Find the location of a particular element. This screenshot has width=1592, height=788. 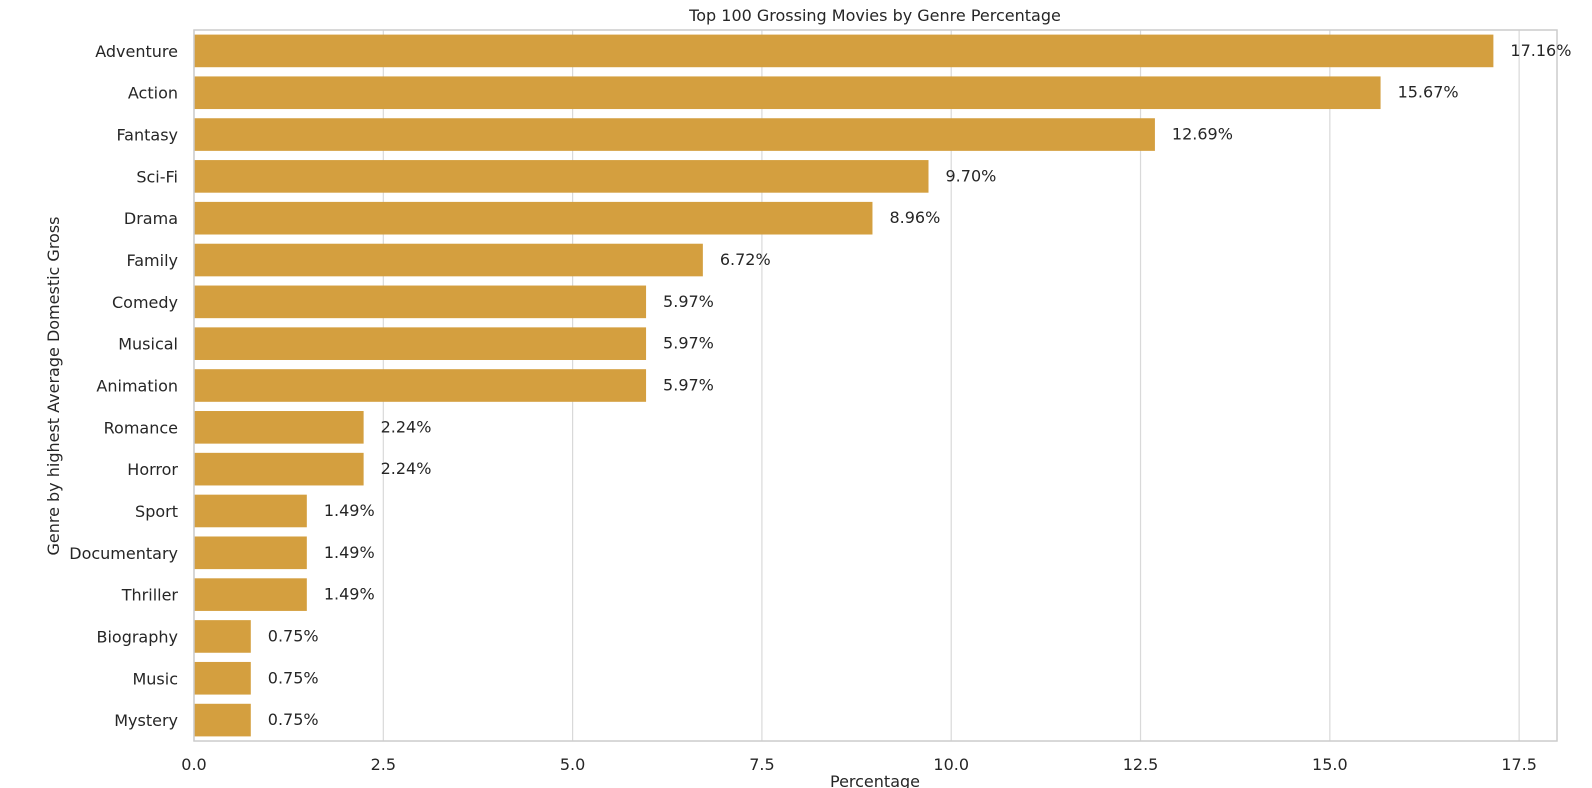

y-tick-label: Musical is located at coordinates (148, 344).